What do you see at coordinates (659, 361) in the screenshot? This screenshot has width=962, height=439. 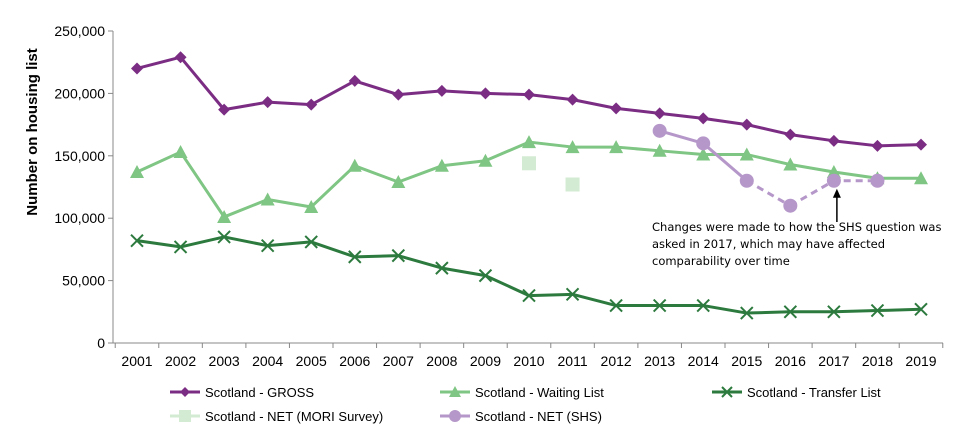 I see `x-tick-label: 2013` at bounding box center [659, 361].